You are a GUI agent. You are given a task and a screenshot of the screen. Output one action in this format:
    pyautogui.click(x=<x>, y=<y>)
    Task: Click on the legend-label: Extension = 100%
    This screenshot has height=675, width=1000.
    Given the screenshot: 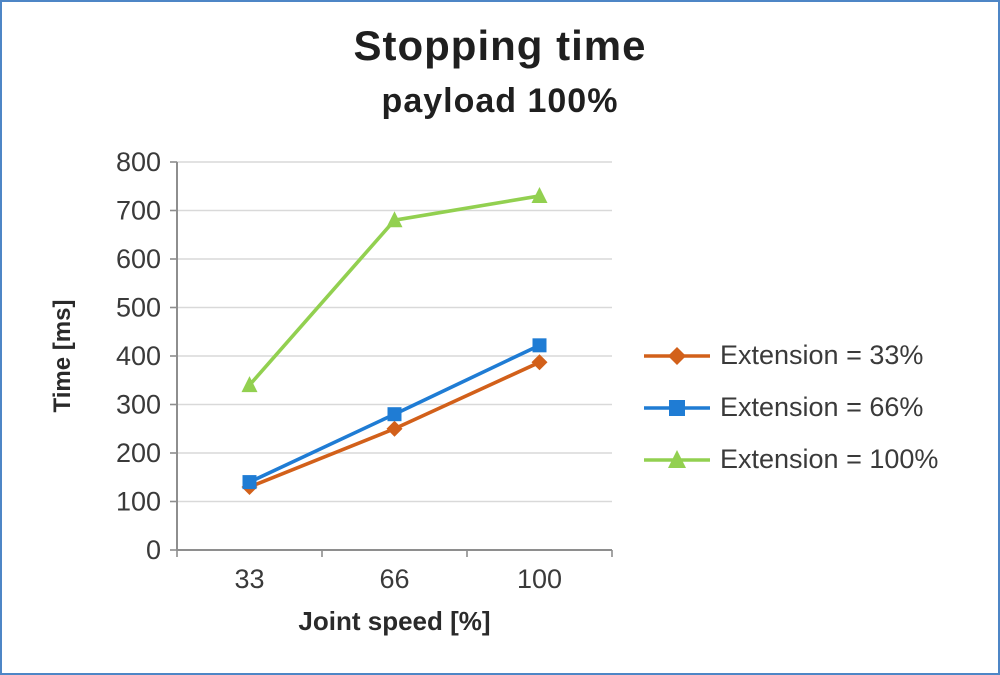 What is the action you would take?
    pyautogui.click(x=829, y=459)
    